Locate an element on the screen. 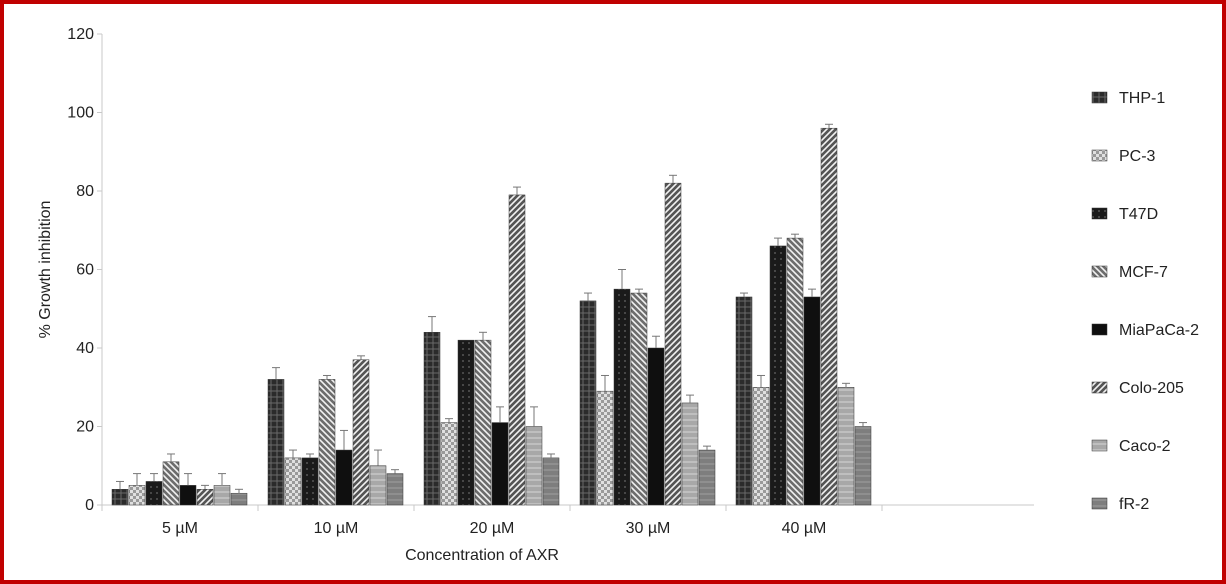  x-tick-label: 5 µM is located at coordinates (180, 528).